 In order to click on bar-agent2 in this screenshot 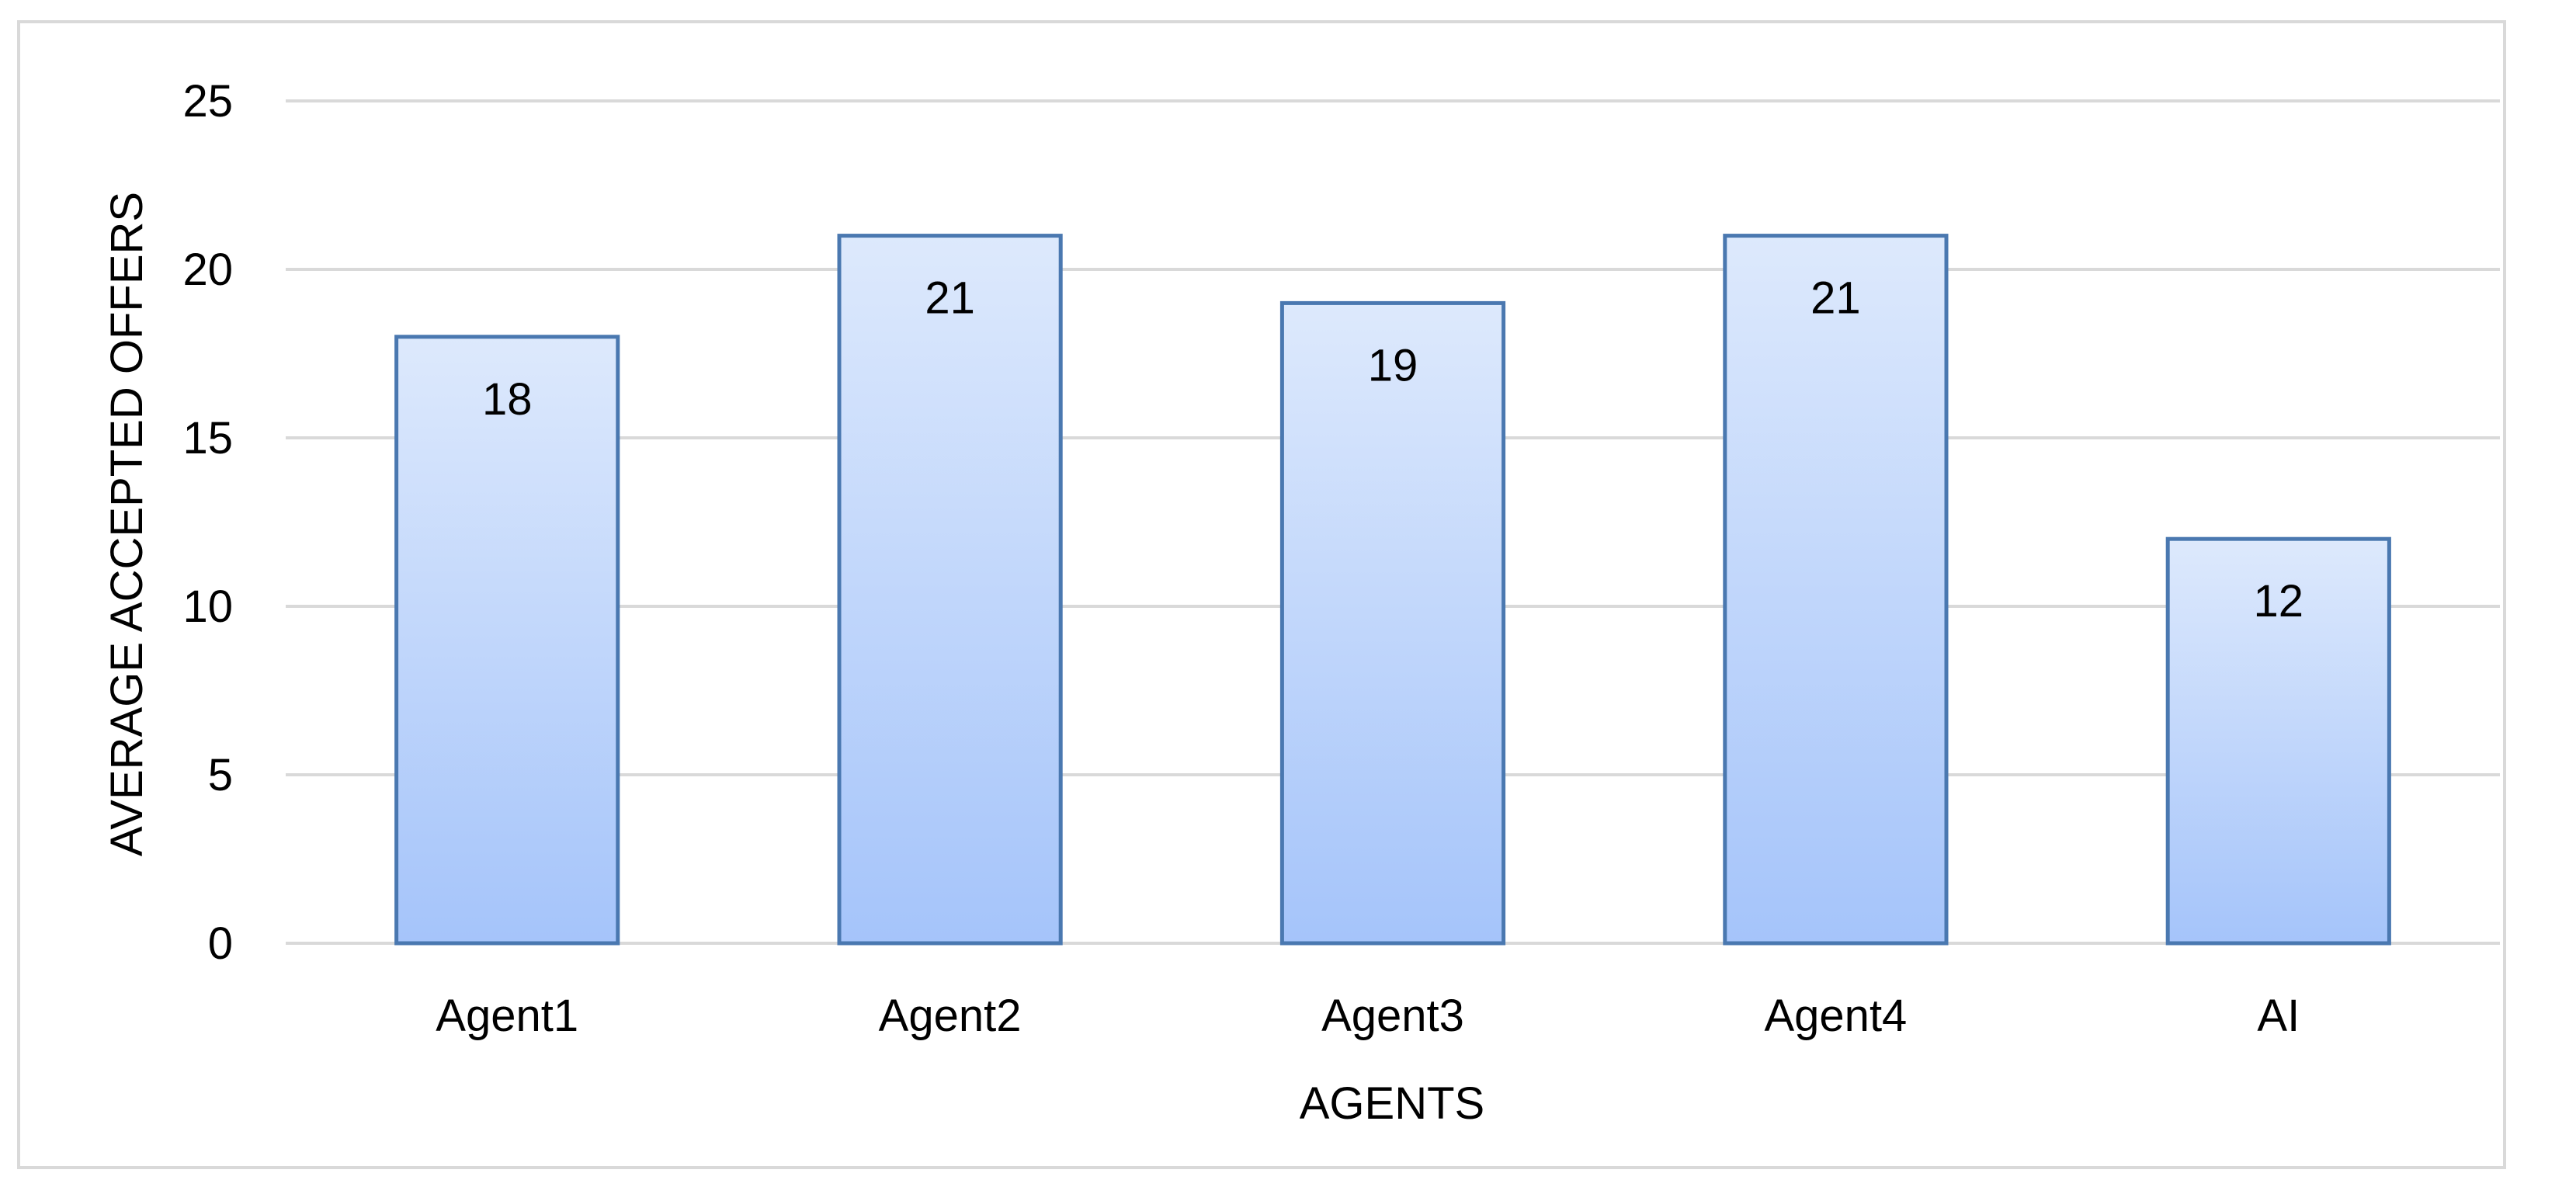, I will do `click(950, 590)`.